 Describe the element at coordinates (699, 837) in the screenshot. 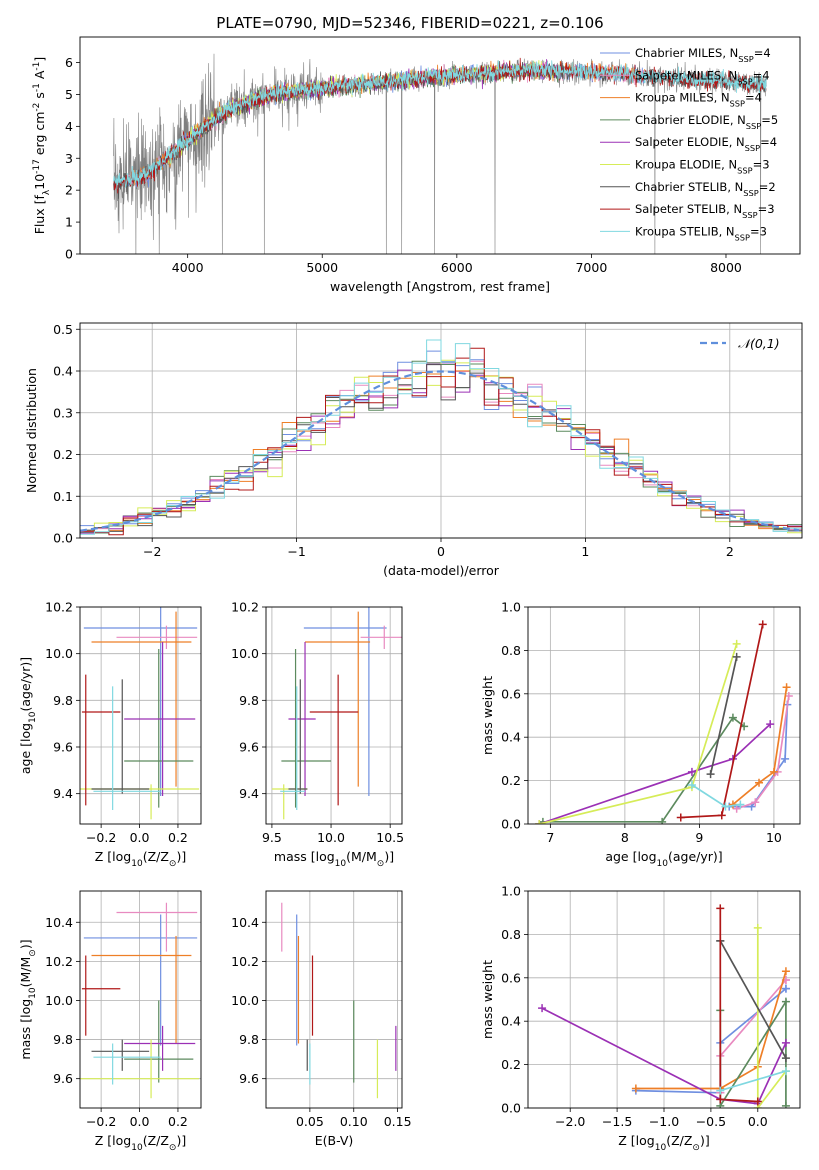

I see `weight_vs_age-xtick-label: 9` at that location.